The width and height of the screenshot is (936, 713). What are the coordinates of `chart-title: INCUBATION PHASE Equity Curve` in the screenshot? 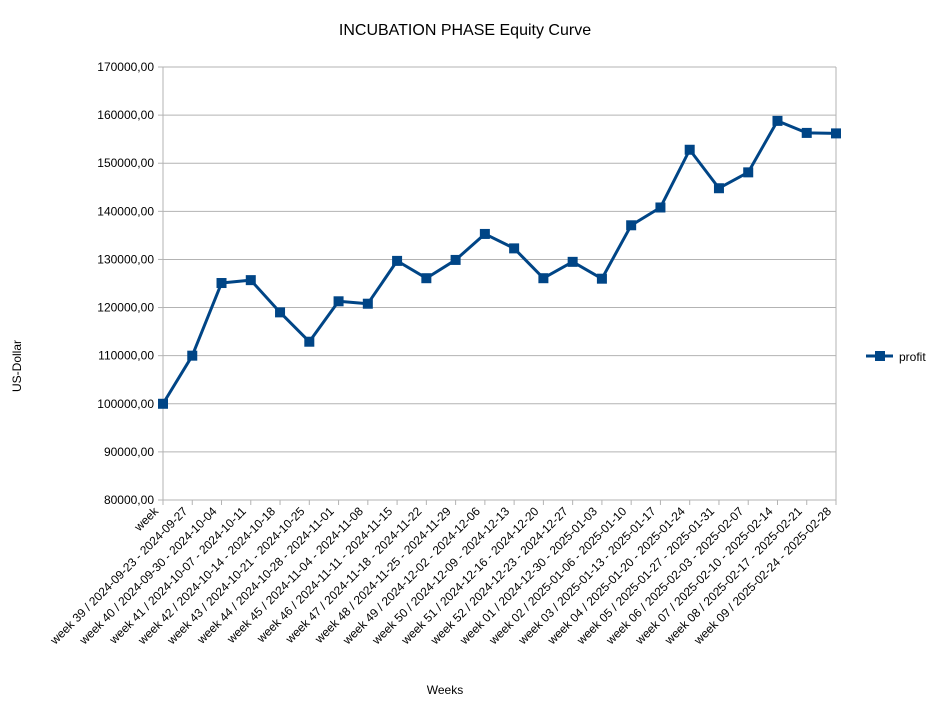 It's located at (465, 30).